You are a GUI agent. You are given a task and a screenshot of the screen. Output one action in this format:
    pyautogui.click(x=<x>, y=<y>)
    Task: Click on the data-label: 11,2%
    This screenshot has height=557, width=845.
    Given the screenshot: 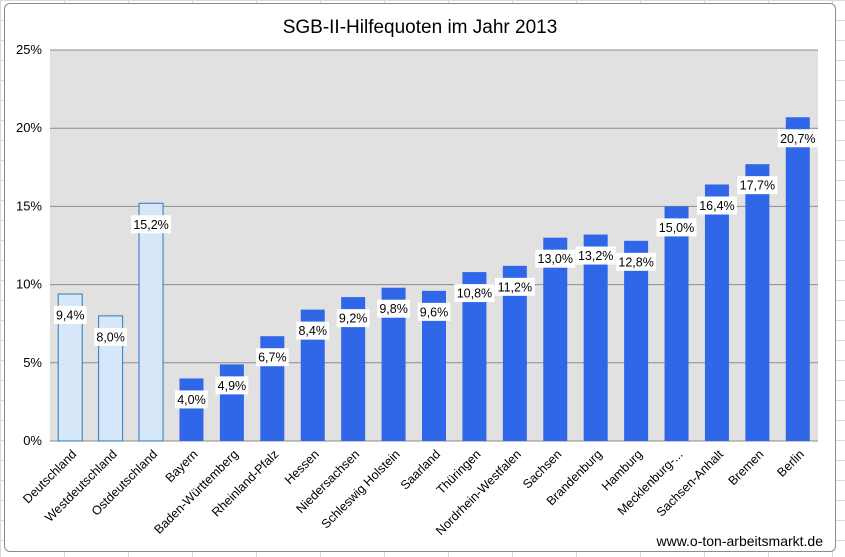 What is the action you would take?
    pyautogui.click(x=514, y=286)
    